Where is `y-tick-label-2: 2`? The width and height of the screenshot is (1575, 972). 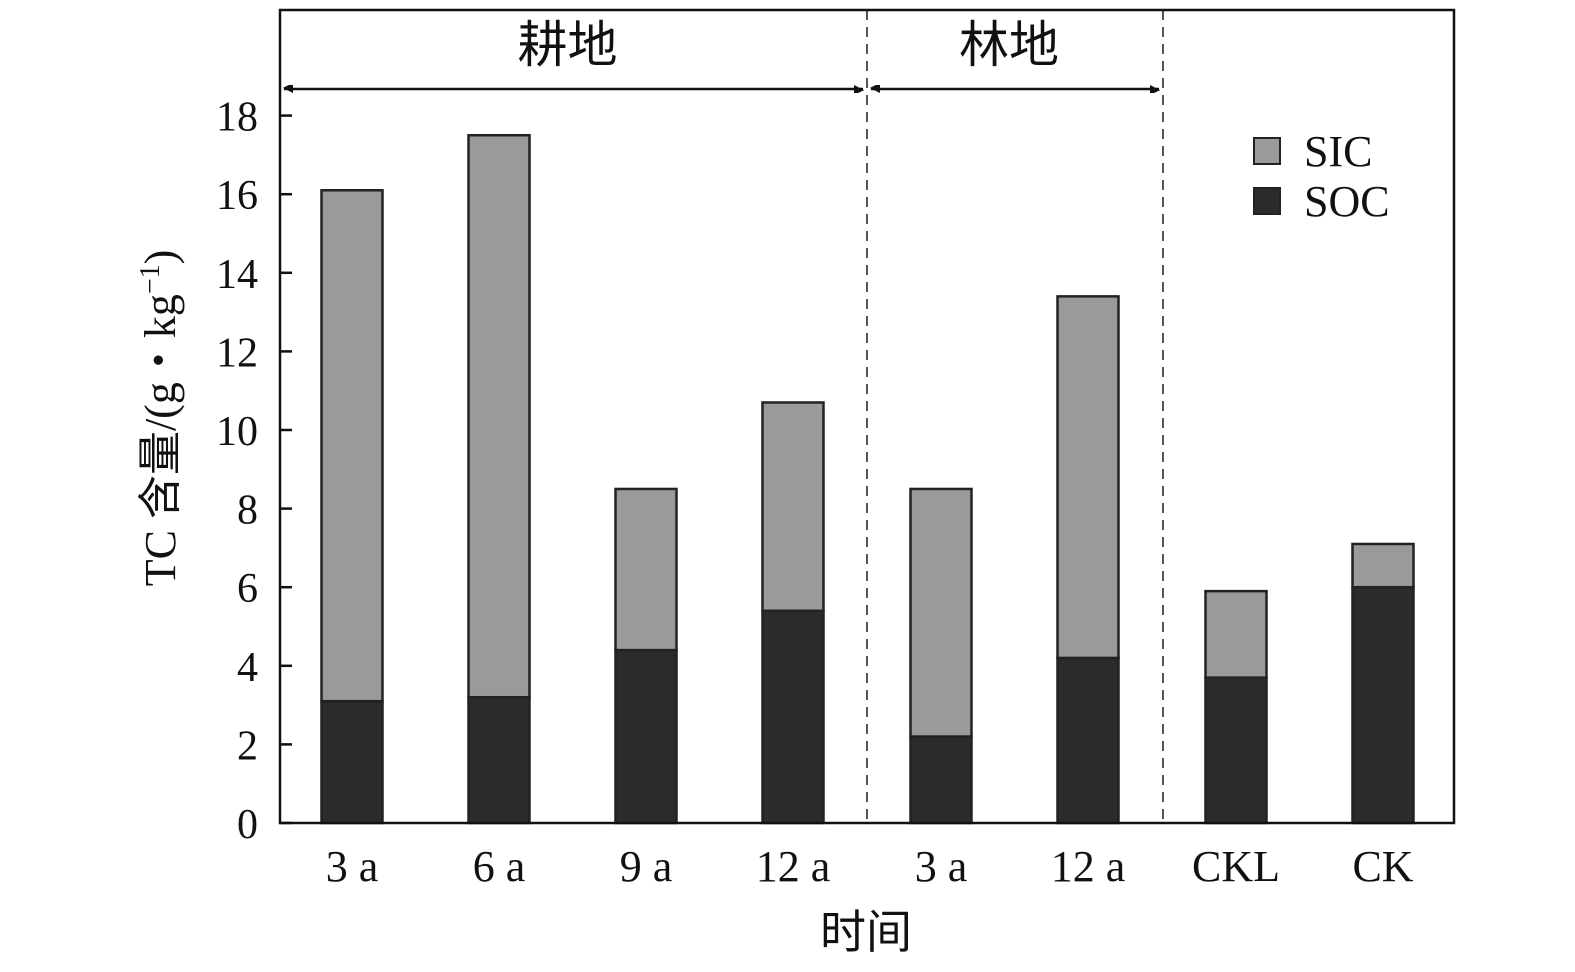 y-tick-label-2: 2 is located at coordinates (247, 746).